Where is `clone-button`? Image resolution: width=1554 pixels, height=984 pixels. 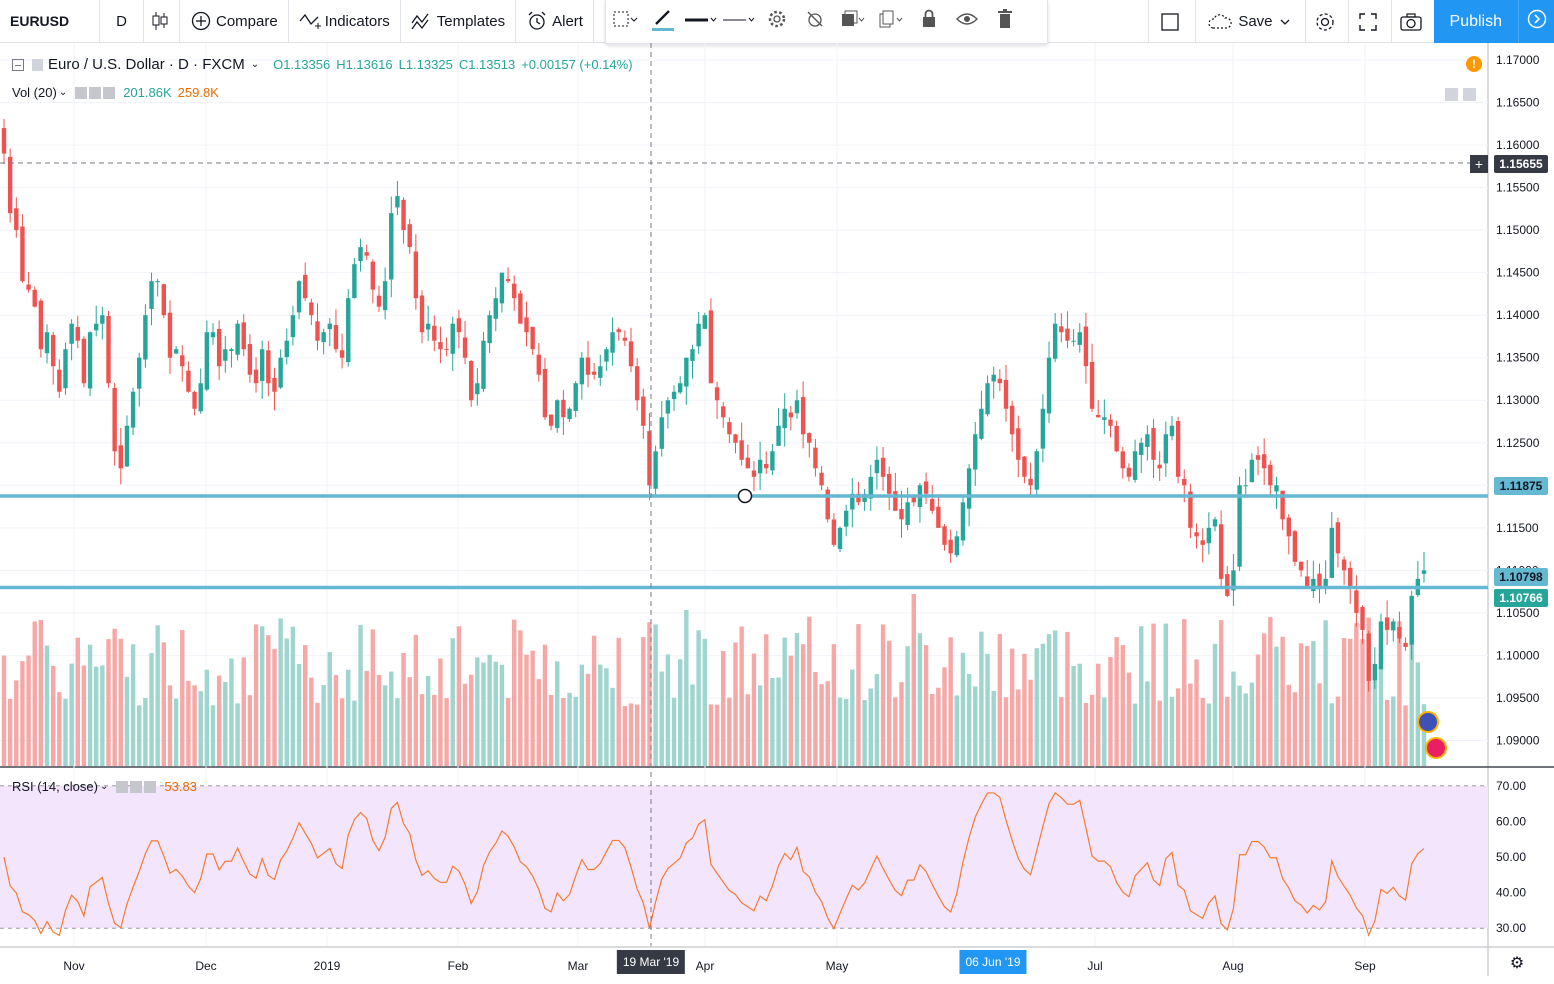 clone-button is located at coordinates (891, 22).